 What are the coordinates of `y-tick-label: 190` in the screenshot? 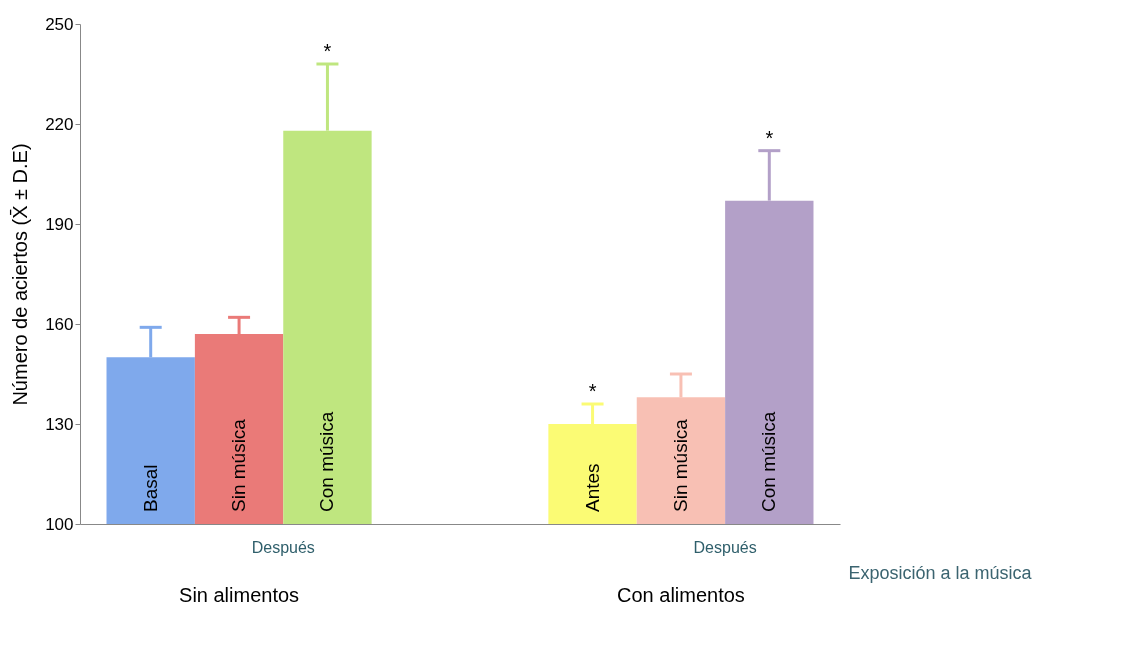 It's located at (59, 224).